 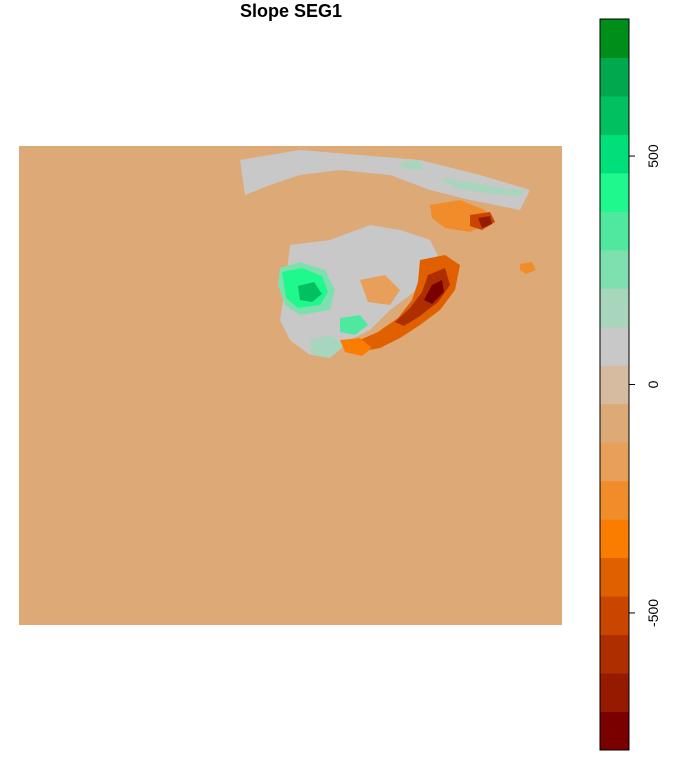 I want to click on colorbar-ticks: 500 0 -500, so click(x=645, y=385).